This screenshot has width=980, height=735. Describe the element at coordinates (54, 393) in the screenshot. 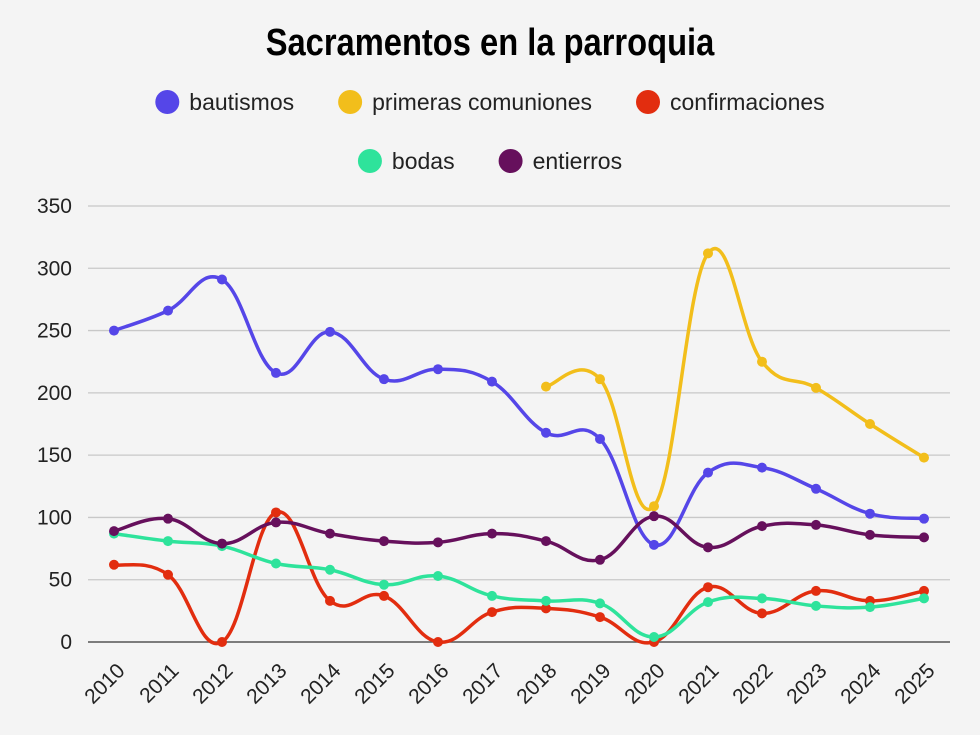

I see `y-tick-label: 200` at that location.